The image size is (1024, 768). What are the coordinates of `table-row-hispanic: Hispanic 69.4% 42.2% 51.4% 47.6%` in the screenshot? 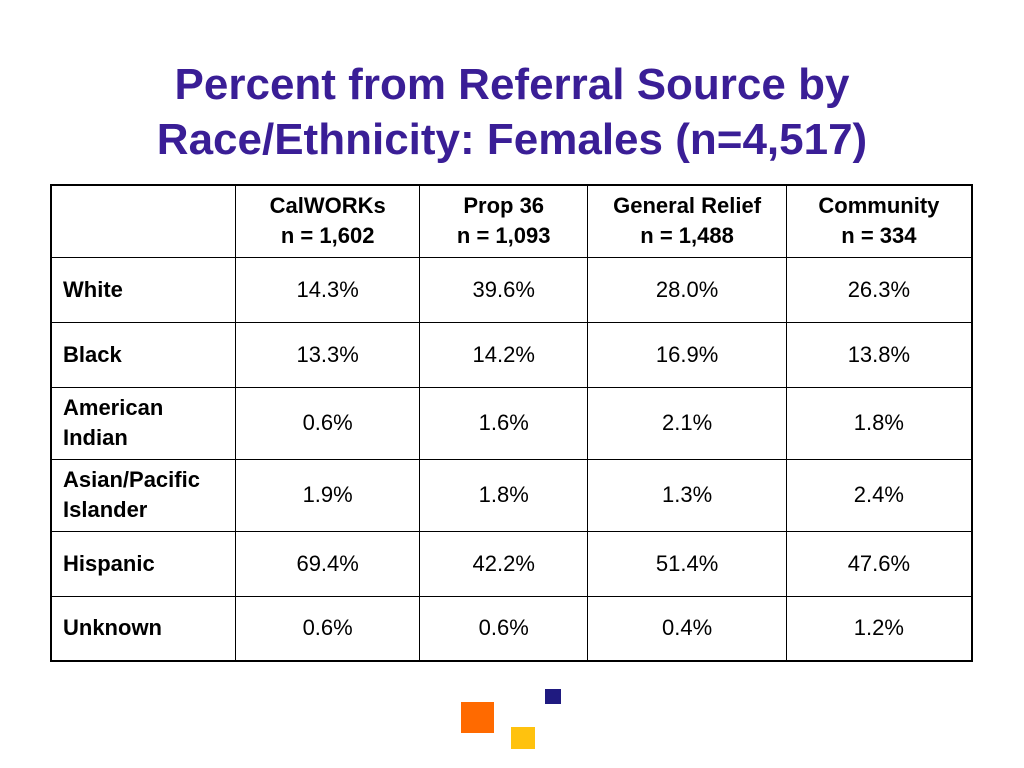 It's located at (511, 563).